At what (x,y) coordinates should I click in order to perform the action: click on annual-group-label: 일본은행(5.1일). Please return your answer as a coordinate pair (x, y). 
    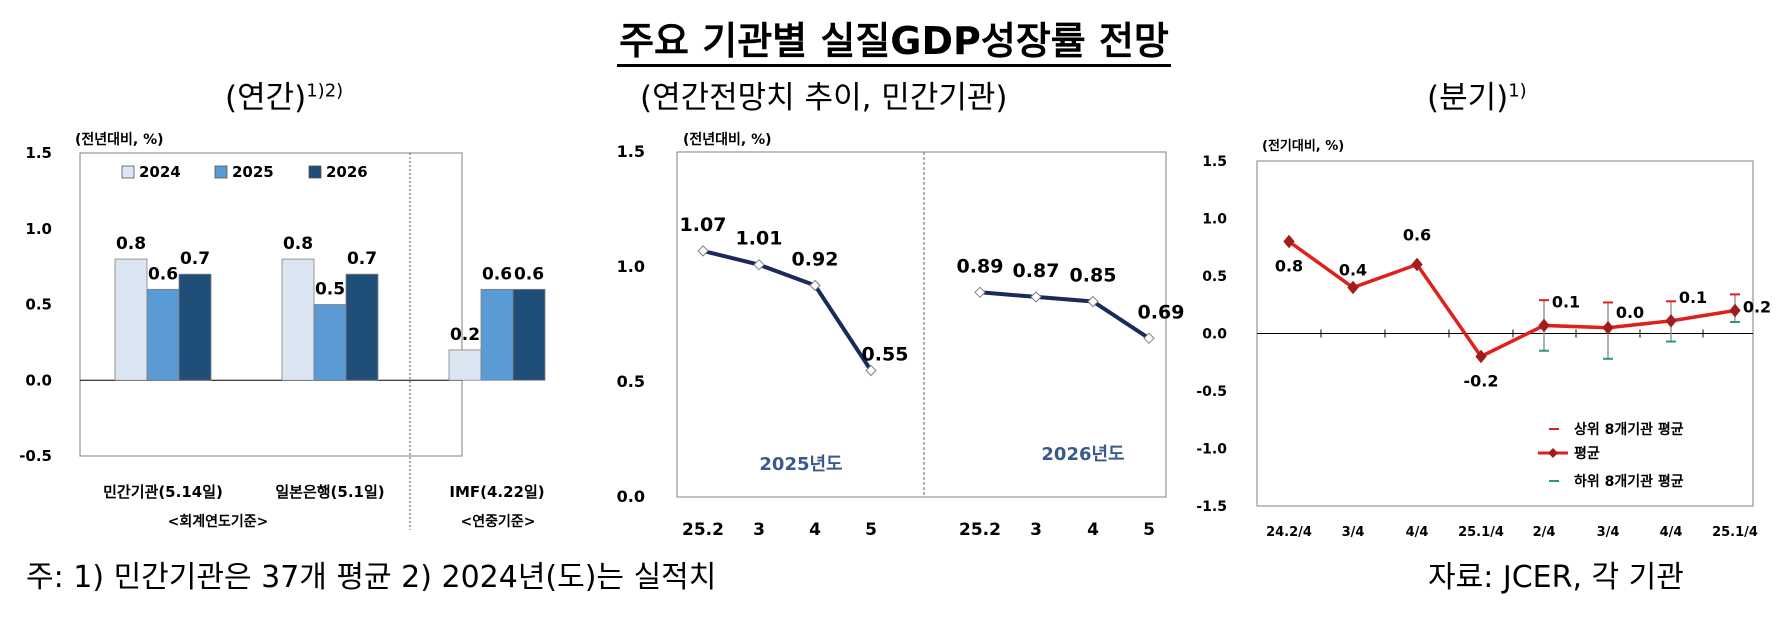
    Looking at the image, I should click on (329, 492).